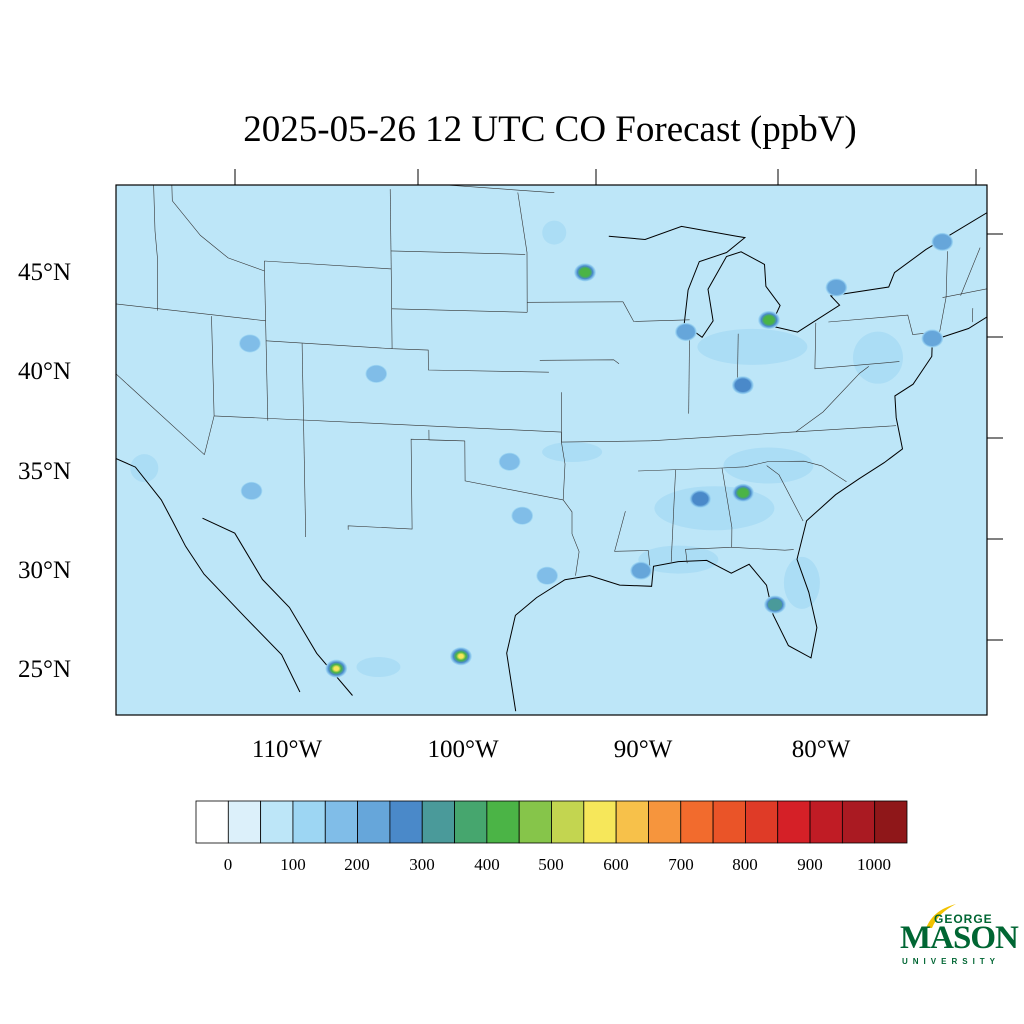 The height and width of the screenshot is (1024, 1024). I want to click on lat-label-45: 45°N, so click(45, 272).